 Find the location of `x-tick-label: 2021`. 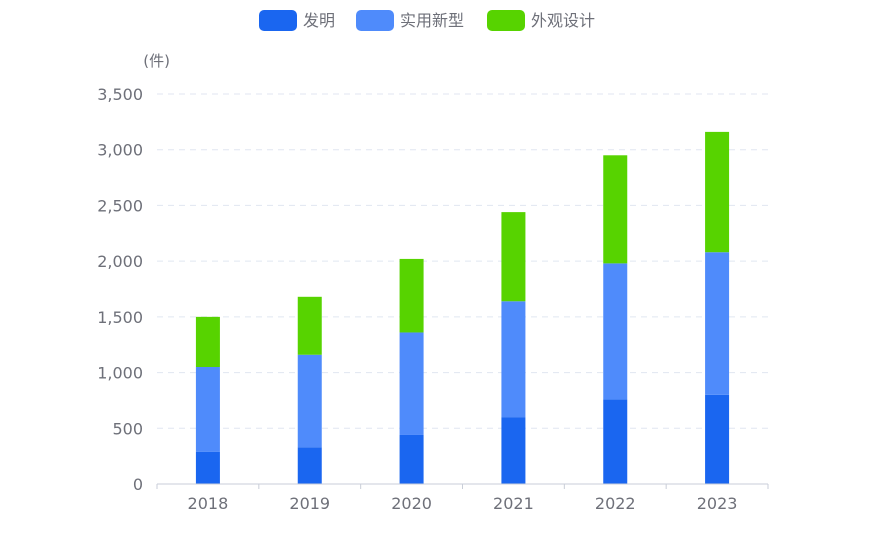

x-tick-label: 2021 is located at coordinates (513, 503).